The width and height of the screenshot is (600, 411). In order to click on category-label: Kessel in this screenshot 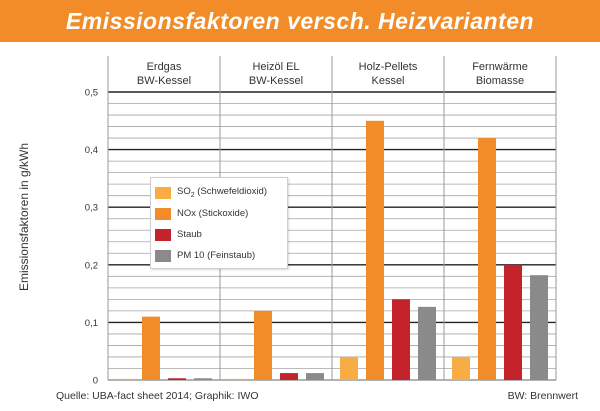, I will do `click(387, 81)`.